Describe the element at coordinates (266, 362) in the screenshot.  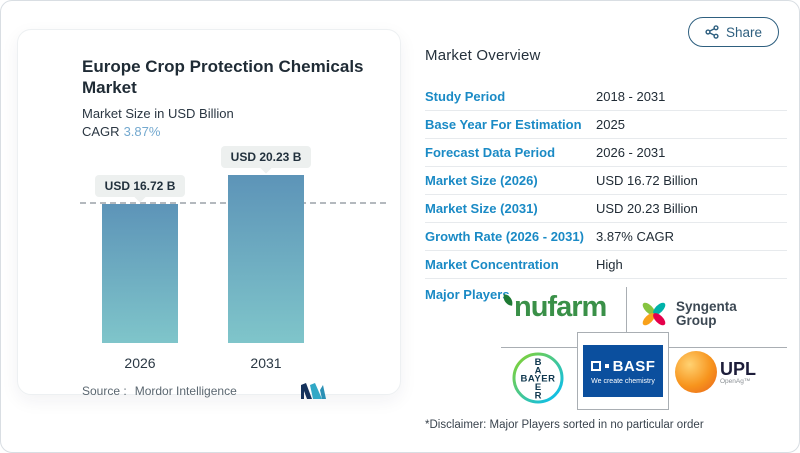
I see `x-tick-2031: 2031` at that location.